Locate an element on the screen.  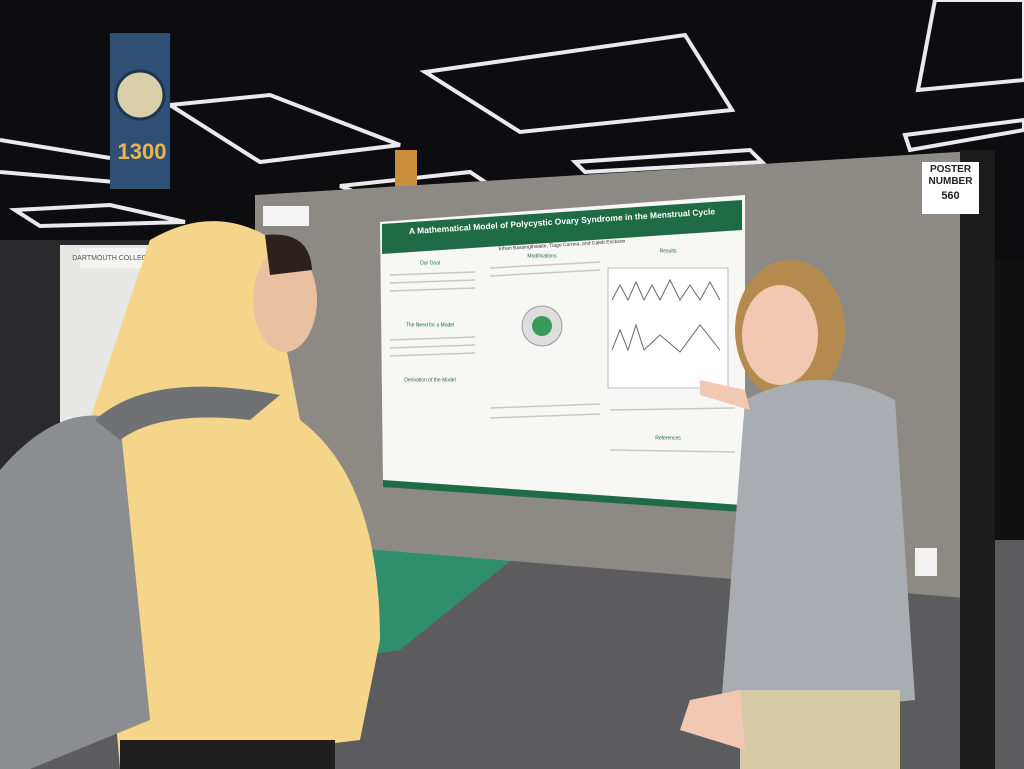
poster-sign-number: 560 is located at coordinates (950, 196).